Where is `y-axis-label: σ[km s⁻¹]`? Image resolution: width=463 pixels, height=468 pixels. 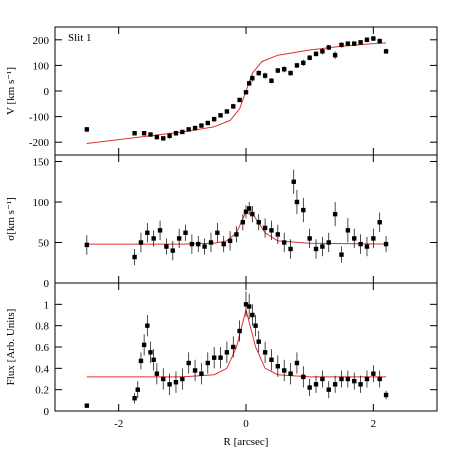 y-axis-label: σ[km s⁻¹] is located at coordinates (11, 218).